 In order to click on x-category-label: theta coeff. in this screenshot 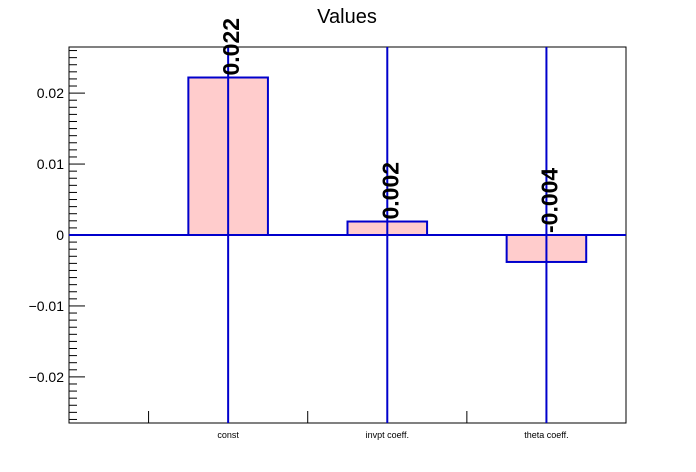, I will do `click(546, 435)`.